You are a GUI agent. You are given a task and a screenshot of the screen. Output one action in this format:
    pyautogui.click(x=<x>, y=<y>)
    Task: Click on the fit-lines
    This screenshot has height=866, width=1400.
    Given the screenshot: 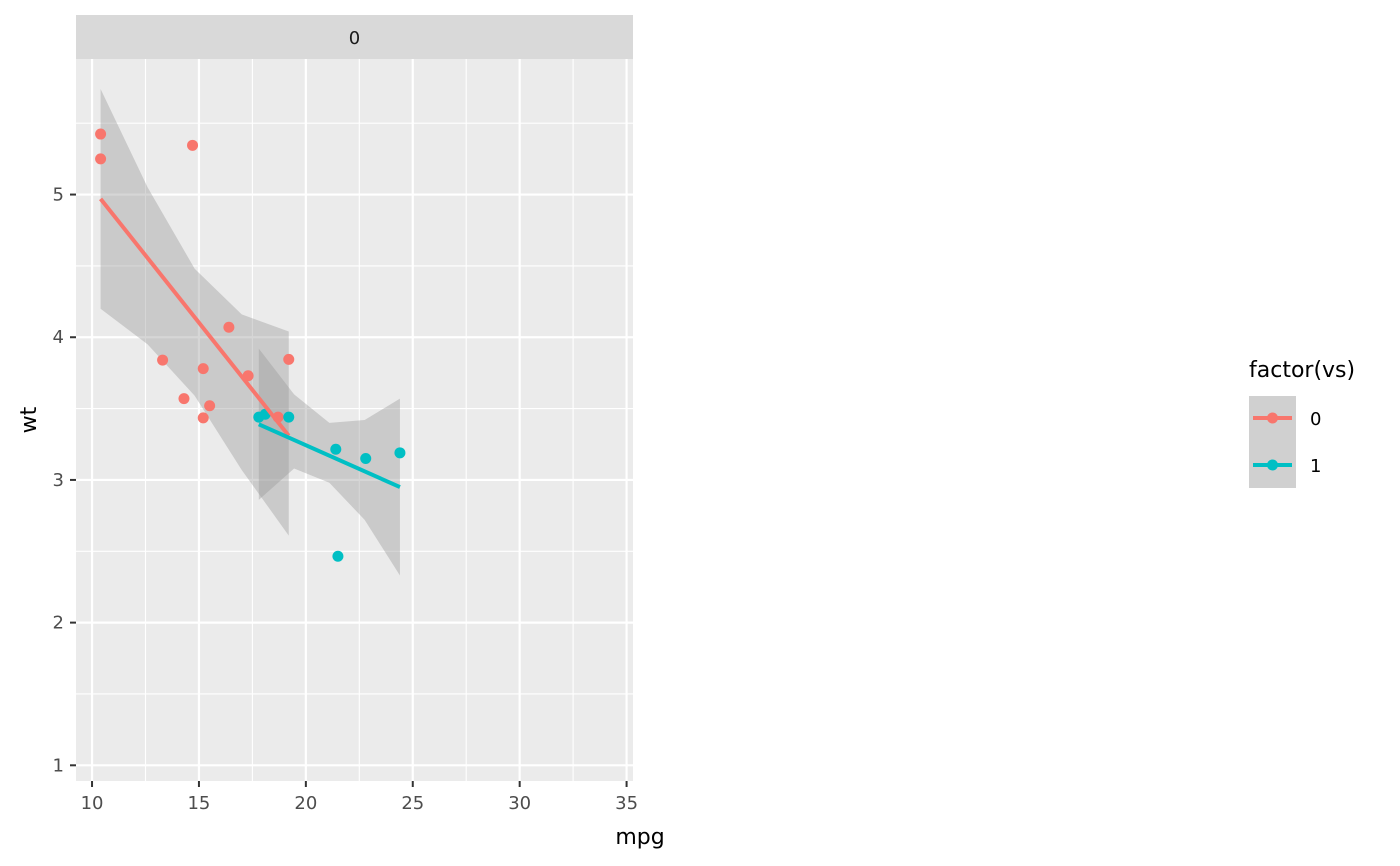 What is the action you would take?
    pyautogui.click(x=250, y=343)
    